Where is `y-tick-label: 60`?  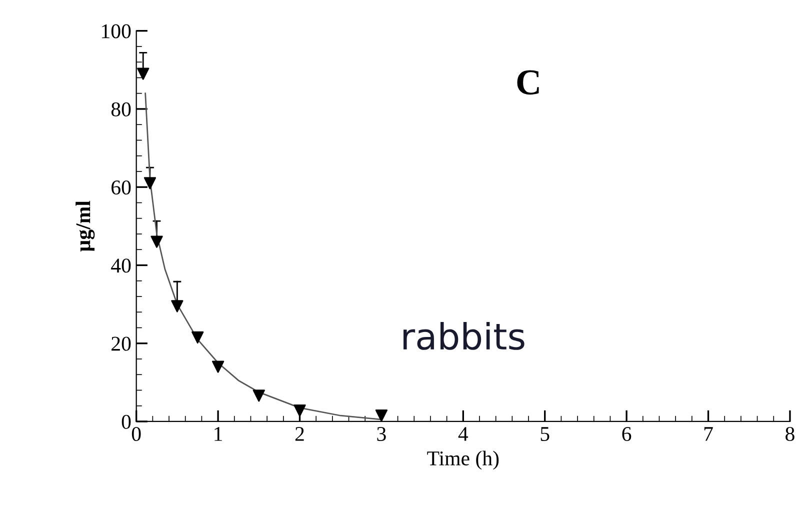
y-tick-label: 60 is located at coordinates (121, 187).